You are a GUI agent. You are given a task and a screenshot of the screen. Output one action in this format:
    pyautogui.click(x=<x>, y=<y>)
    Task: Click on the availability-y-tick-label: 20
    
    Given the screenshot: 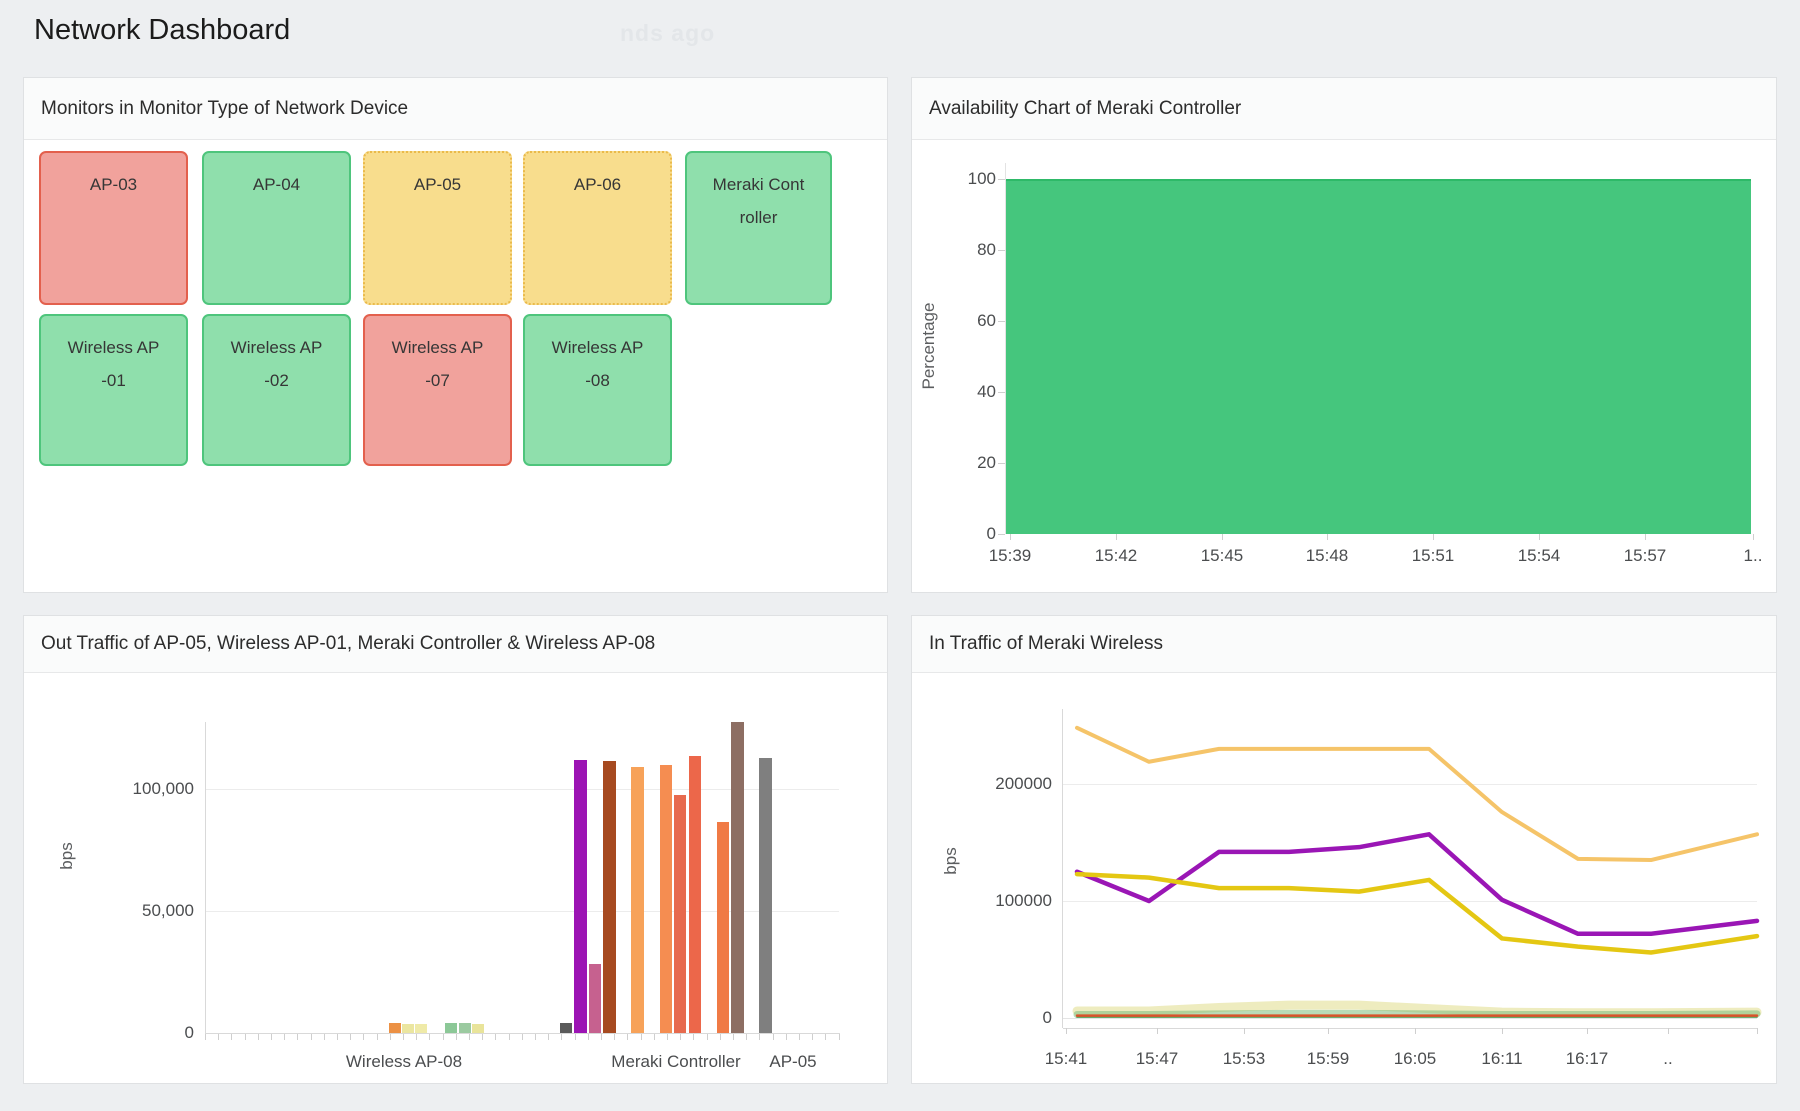 What is the action you would take?
    pyautogui.click(x=986, y=462)
    